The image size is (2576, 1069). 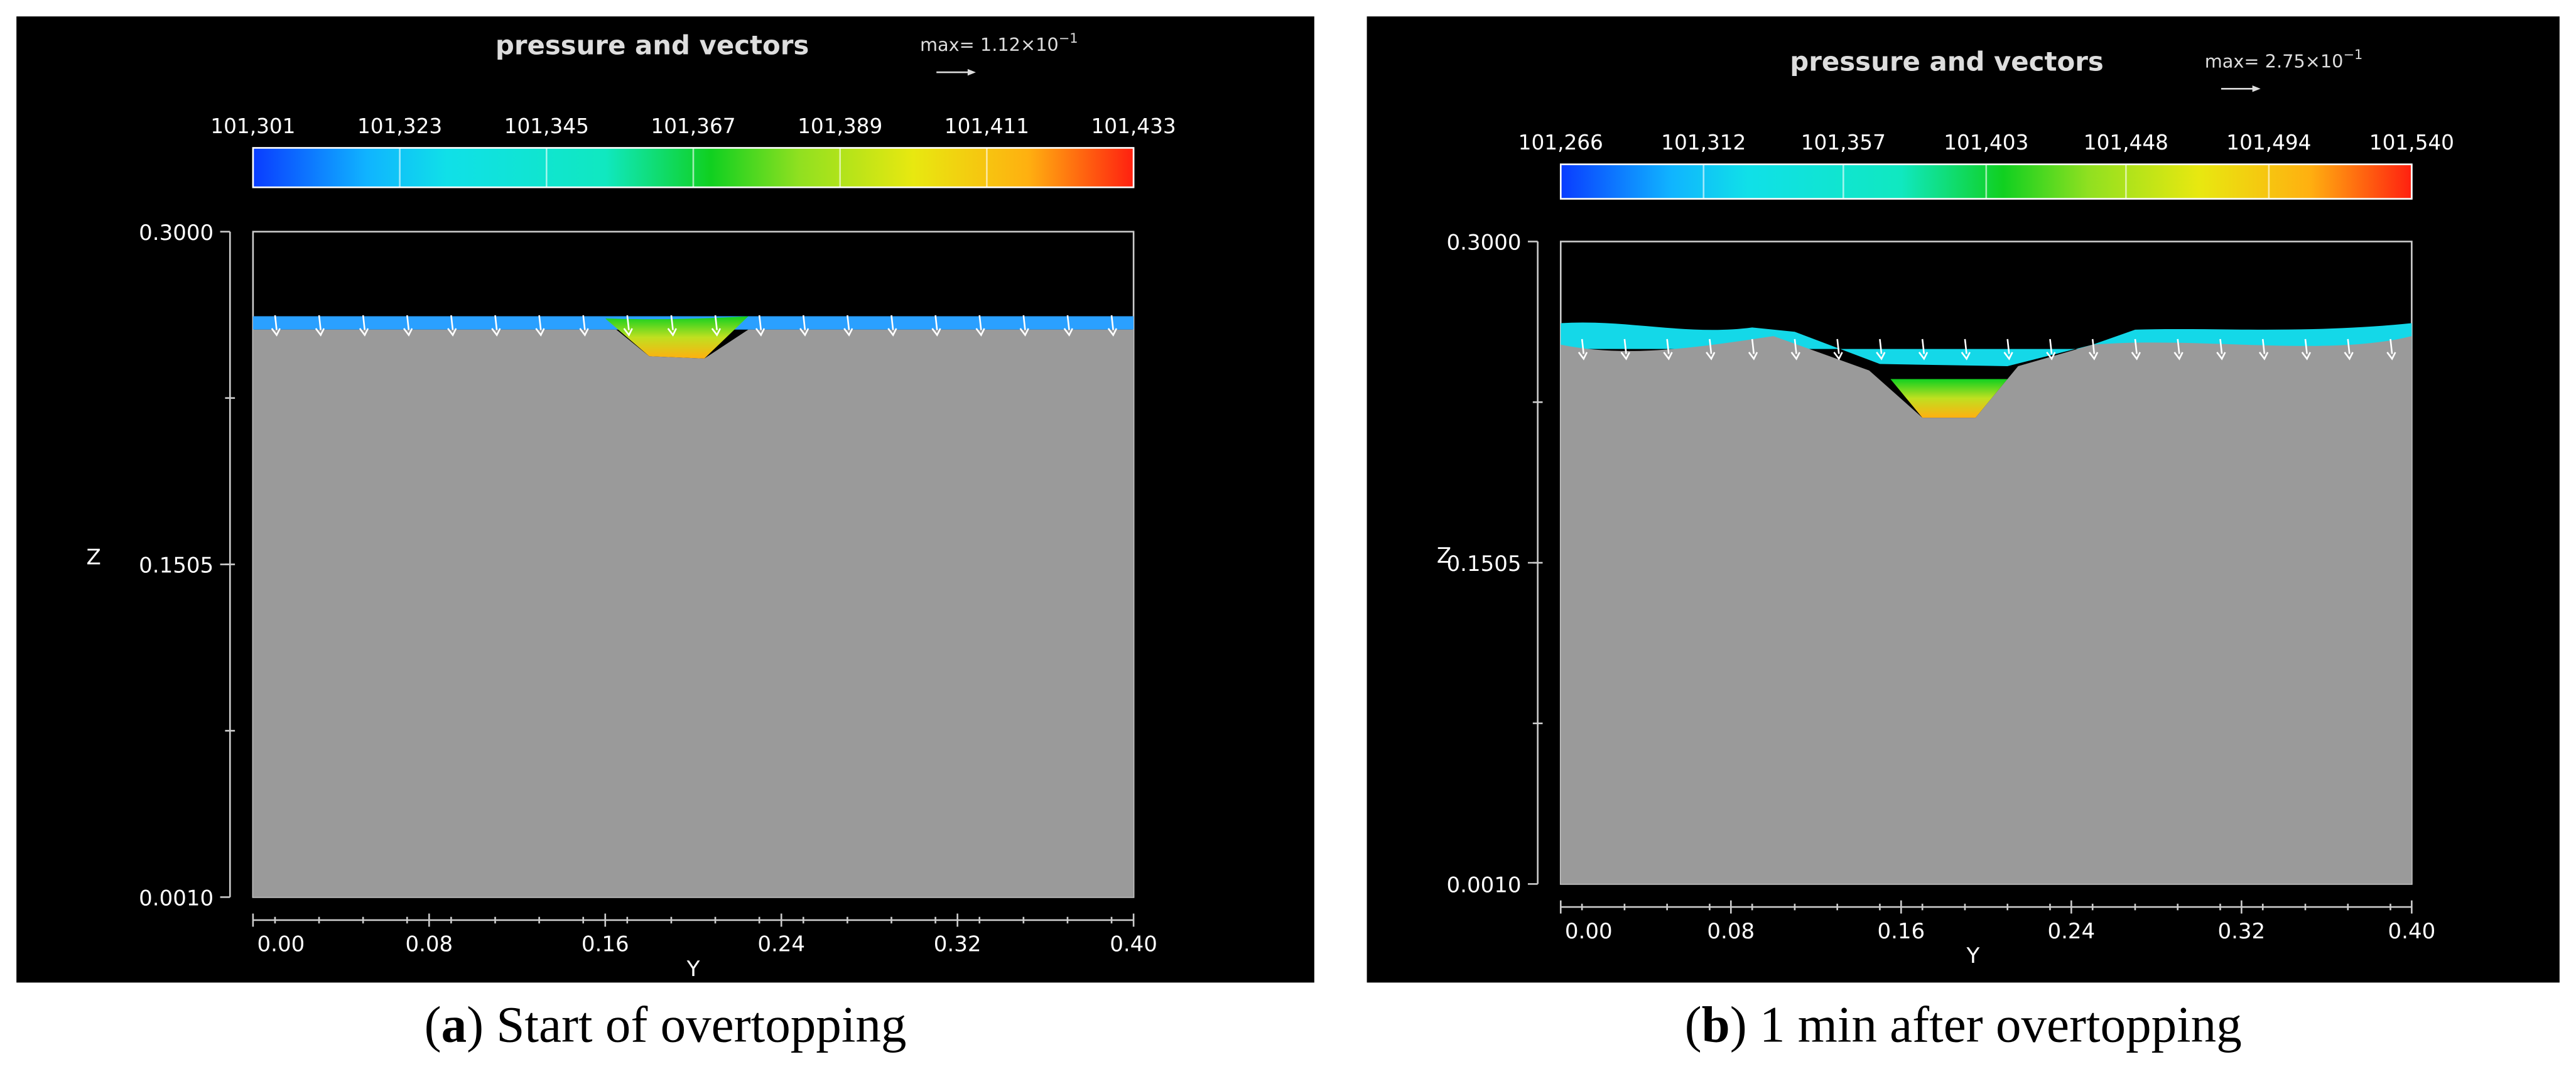 What do you see at coordinates (2126, 143) in the screenshot?
I see `colorbar-tick-label: 101,448` at bounding box center [2126, 143].